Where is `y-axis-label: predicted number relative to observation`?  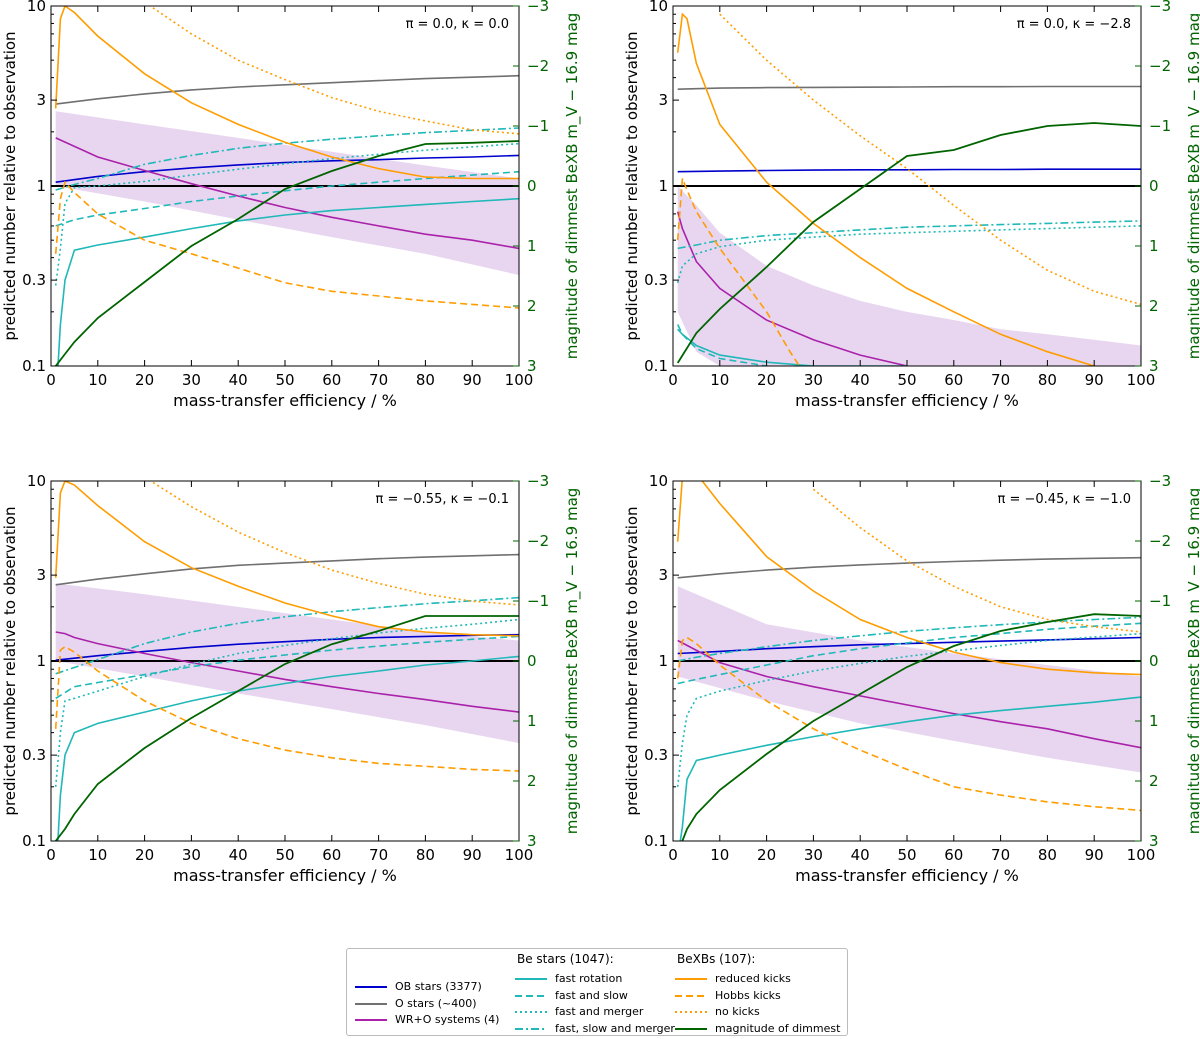 y-axis-label: predicted number relative to observation is located at coordinates (10, 660).